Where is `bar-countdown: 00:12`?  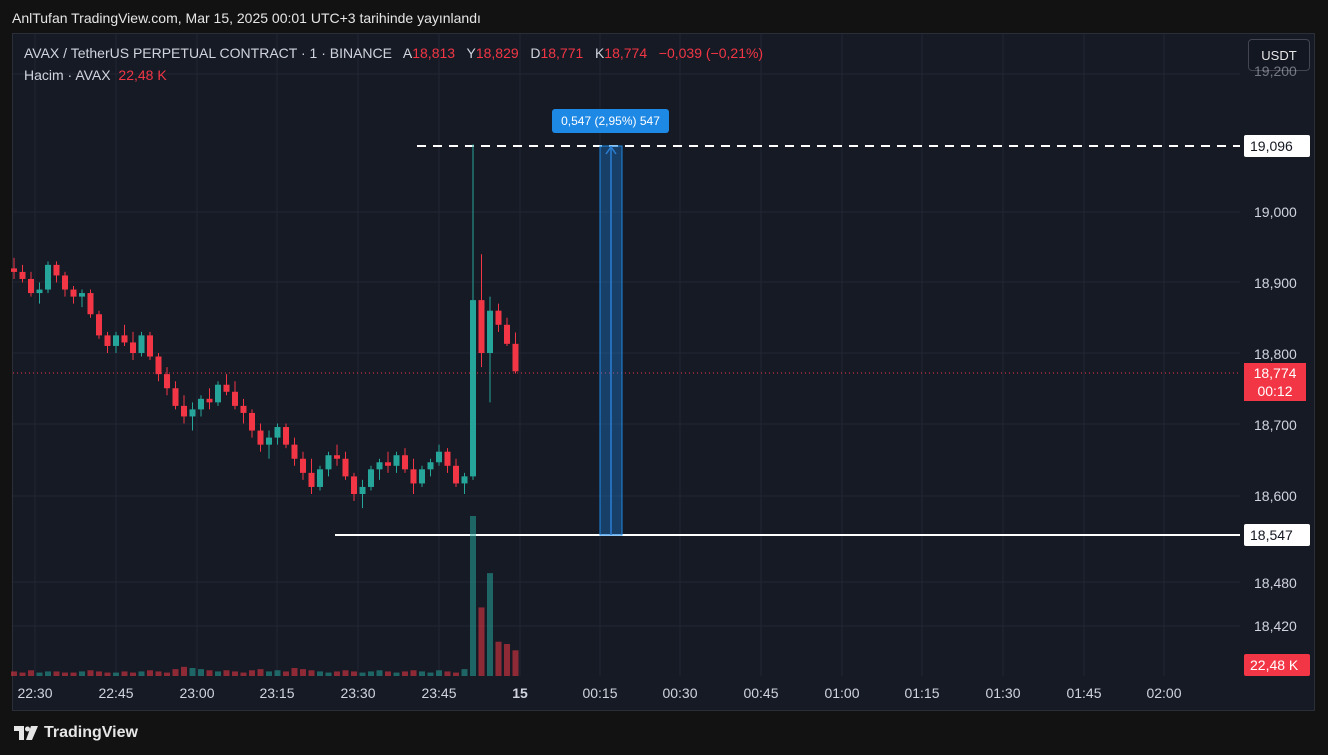 bar-countdown: 00:12 is located at coordinates (1275, 391).